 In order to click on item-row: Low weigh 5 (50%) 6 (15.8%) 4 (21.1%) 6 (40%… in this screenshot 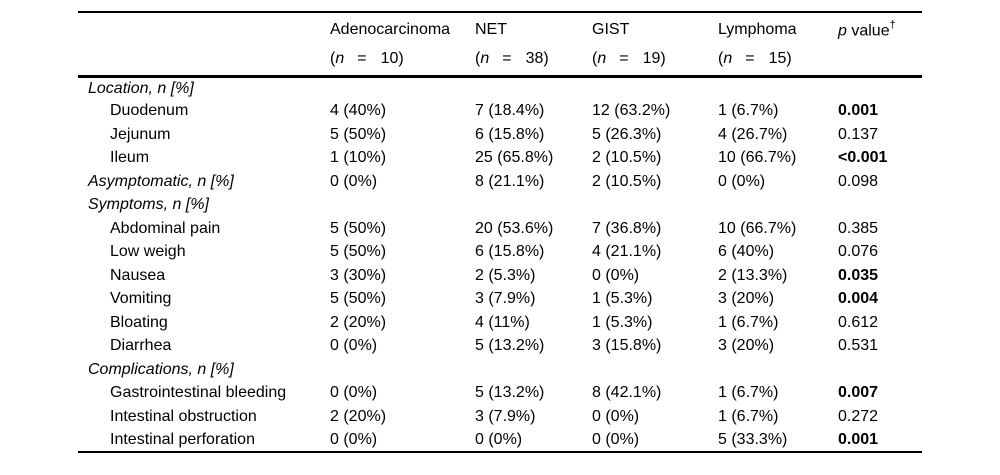, I will do `click(500, 253)`.